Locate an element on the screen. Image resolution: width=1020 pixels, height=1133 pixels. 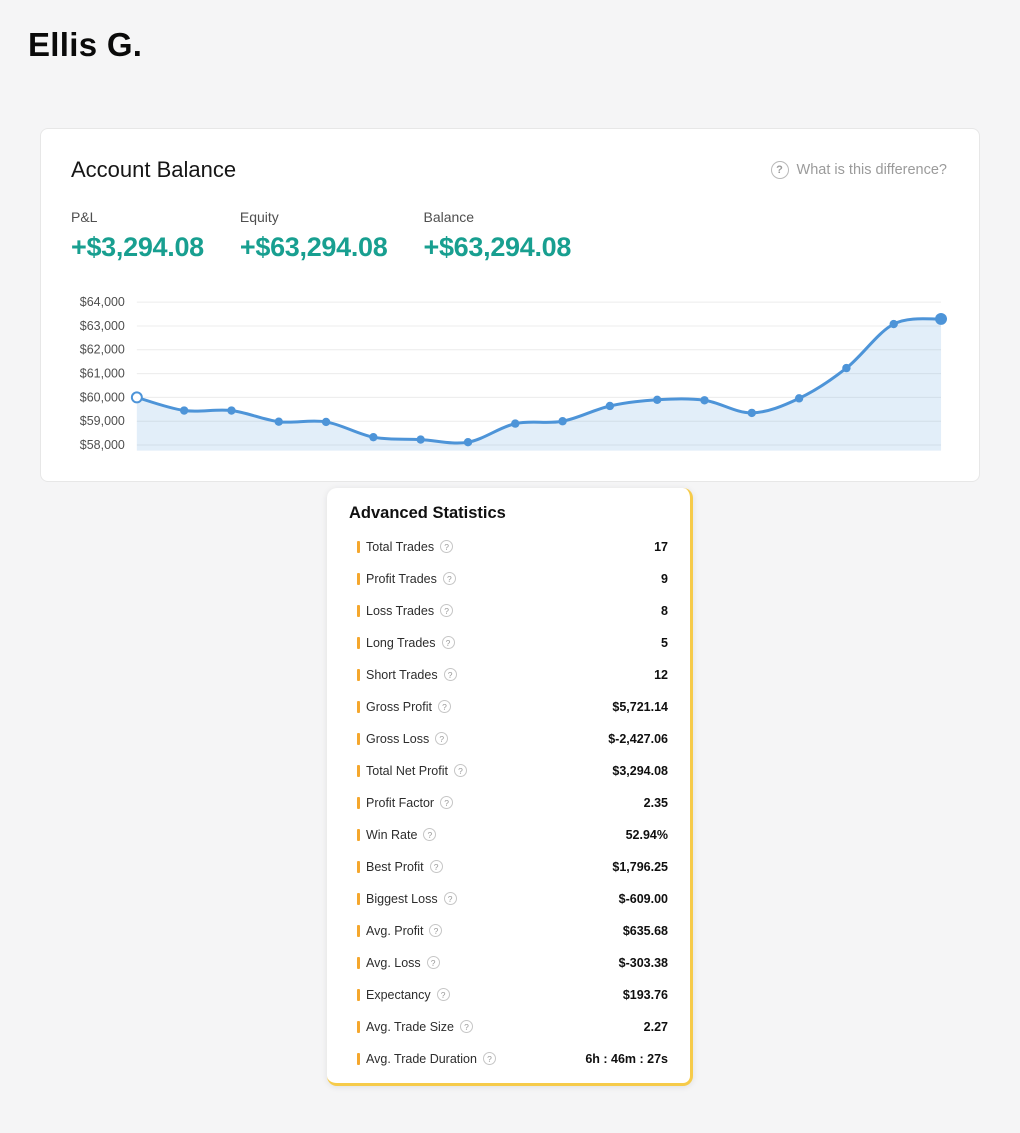
stat-row-label: Expectancy is located at coordinates (398, 994).